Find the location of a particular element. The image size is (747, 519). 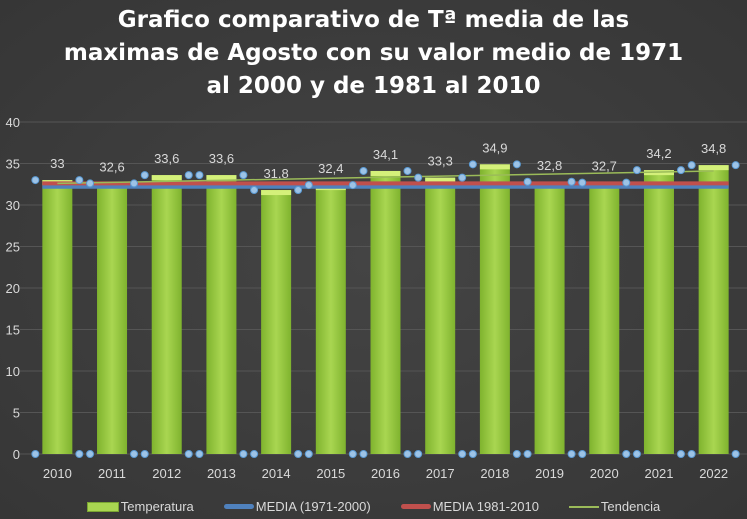

data-label: 34,8 is located at coordinates (713, 148).